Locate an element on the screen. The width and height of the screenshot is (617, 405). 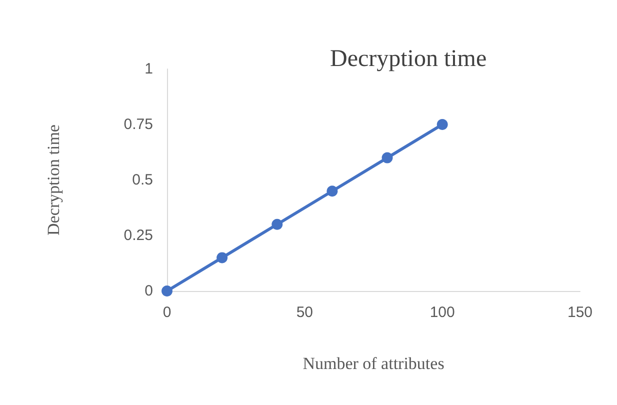
chart-title: Decryption time is located at coordinates (408, 59).